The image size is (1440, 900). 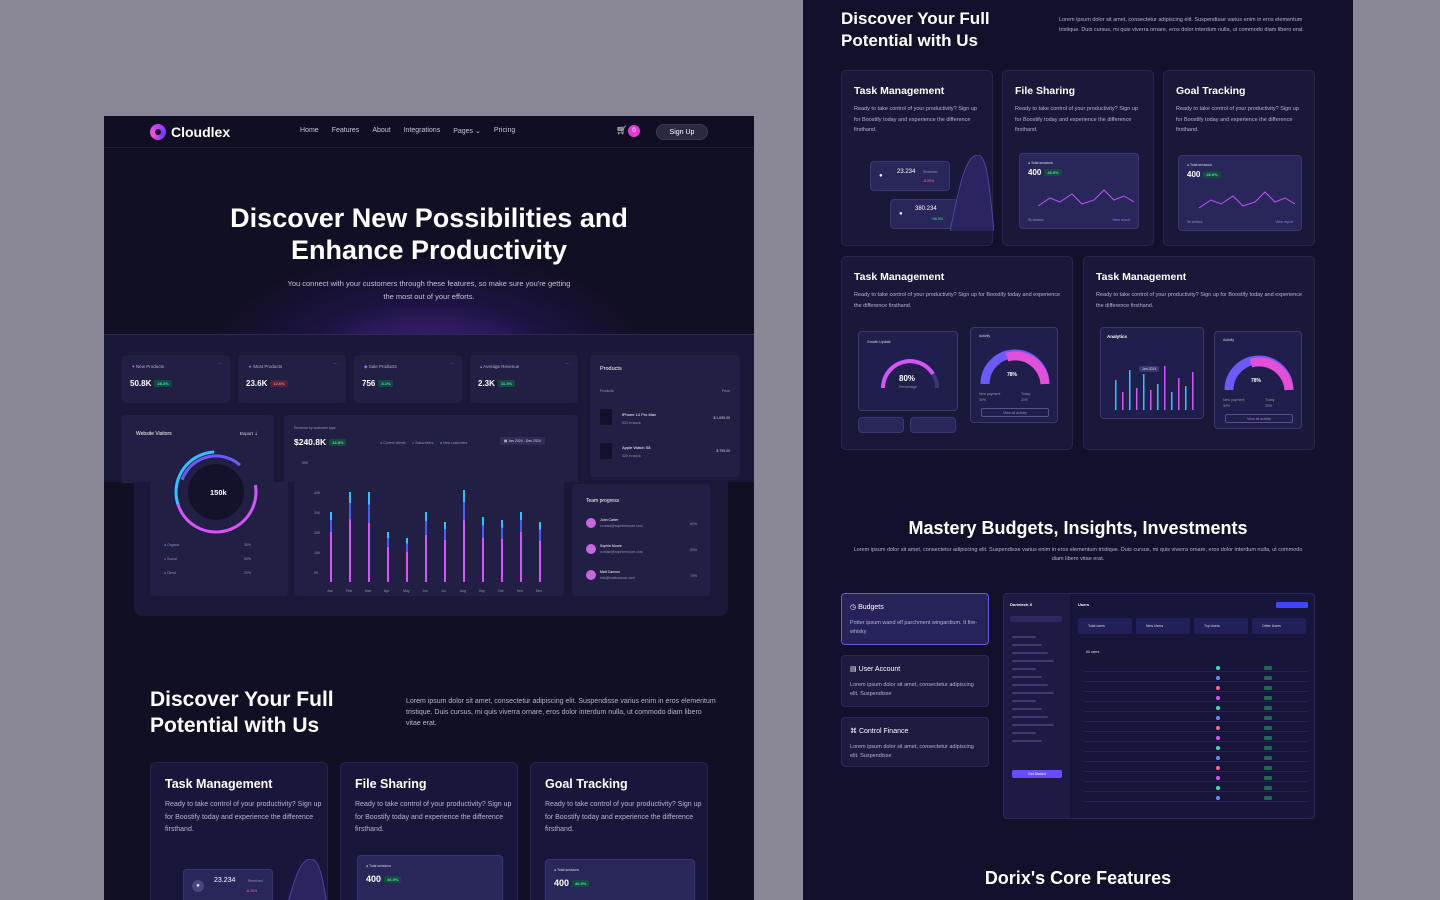 I want to click on feature-title: Goal Tracking, so click(x=586, y=784).